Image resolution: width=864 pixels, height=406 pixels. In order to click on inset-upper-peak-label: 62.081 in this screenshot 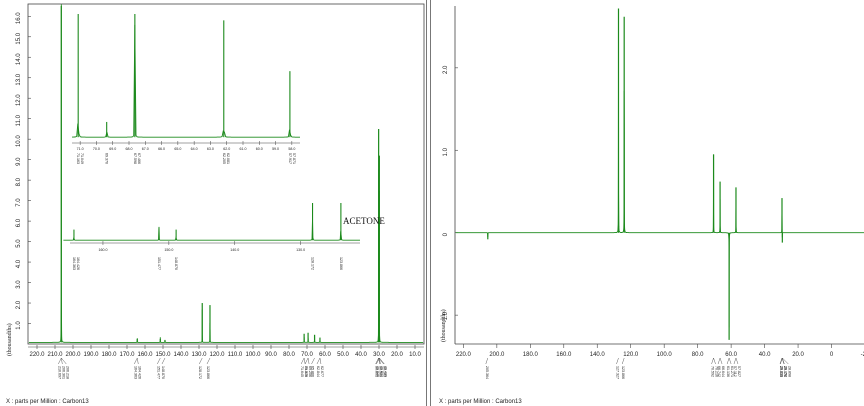, I will do `click(228, 158)`.